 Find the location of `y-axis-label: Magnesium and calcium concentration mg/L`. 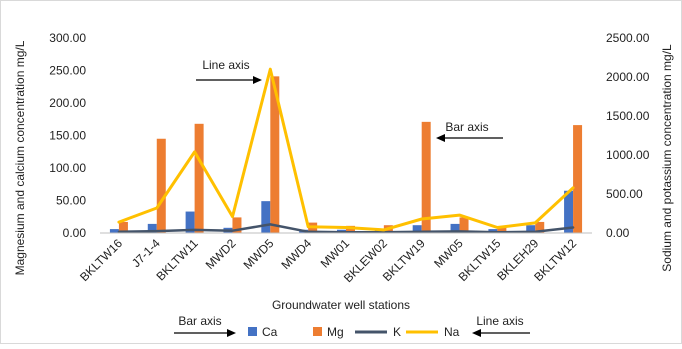

y-axis-label: Magnesium and calcium concentration mg/L is located at coordinates (20, 157).